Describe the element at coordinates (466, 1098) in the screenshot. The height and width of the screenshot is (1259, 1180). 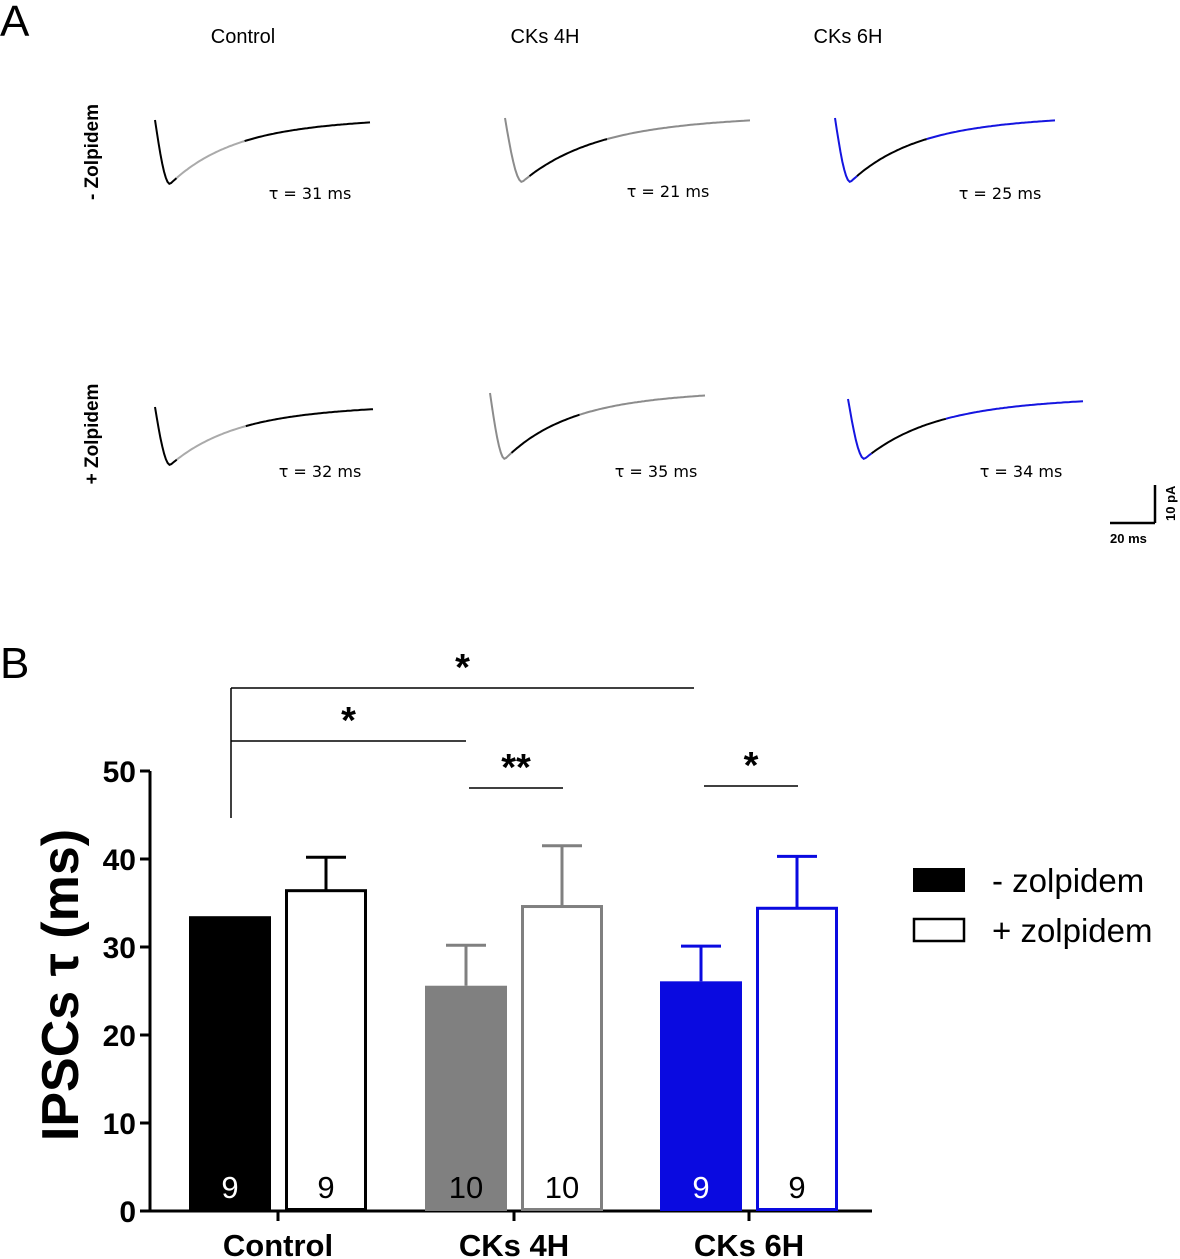
I see `bar-2-minus` at that location.